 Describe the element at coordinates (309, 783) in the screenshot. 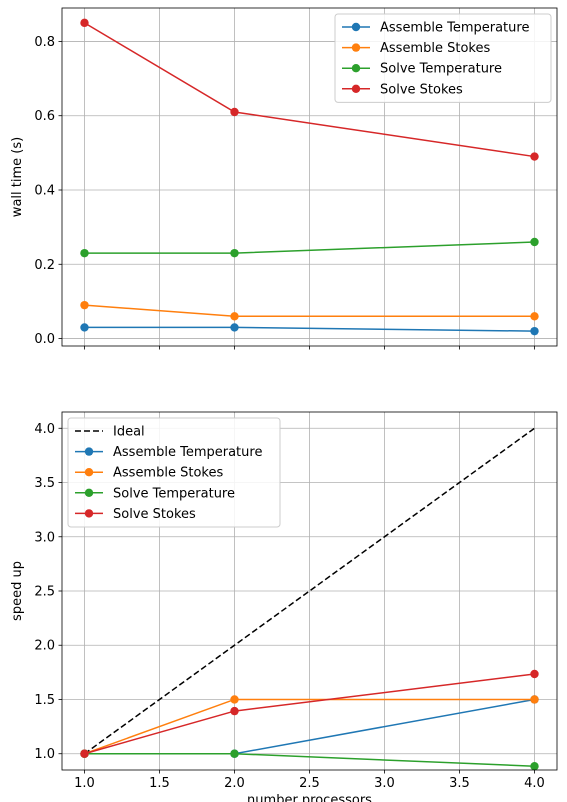

I see `x-tick-label: 2.5` at that location.